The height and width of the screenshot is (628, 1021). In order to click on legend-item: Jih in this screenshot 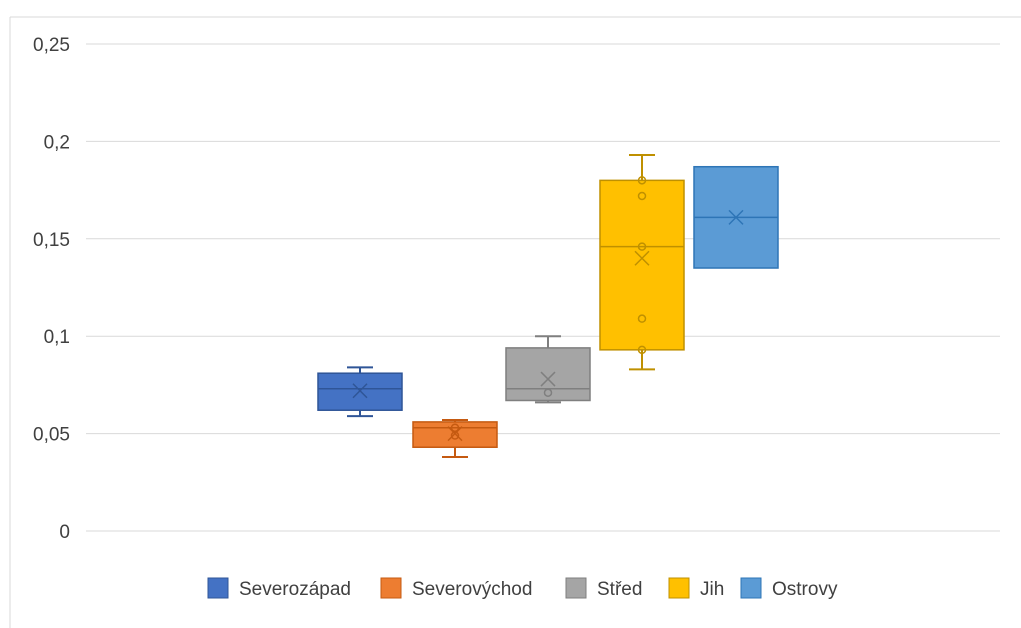, I will do `click(696, 588)`.